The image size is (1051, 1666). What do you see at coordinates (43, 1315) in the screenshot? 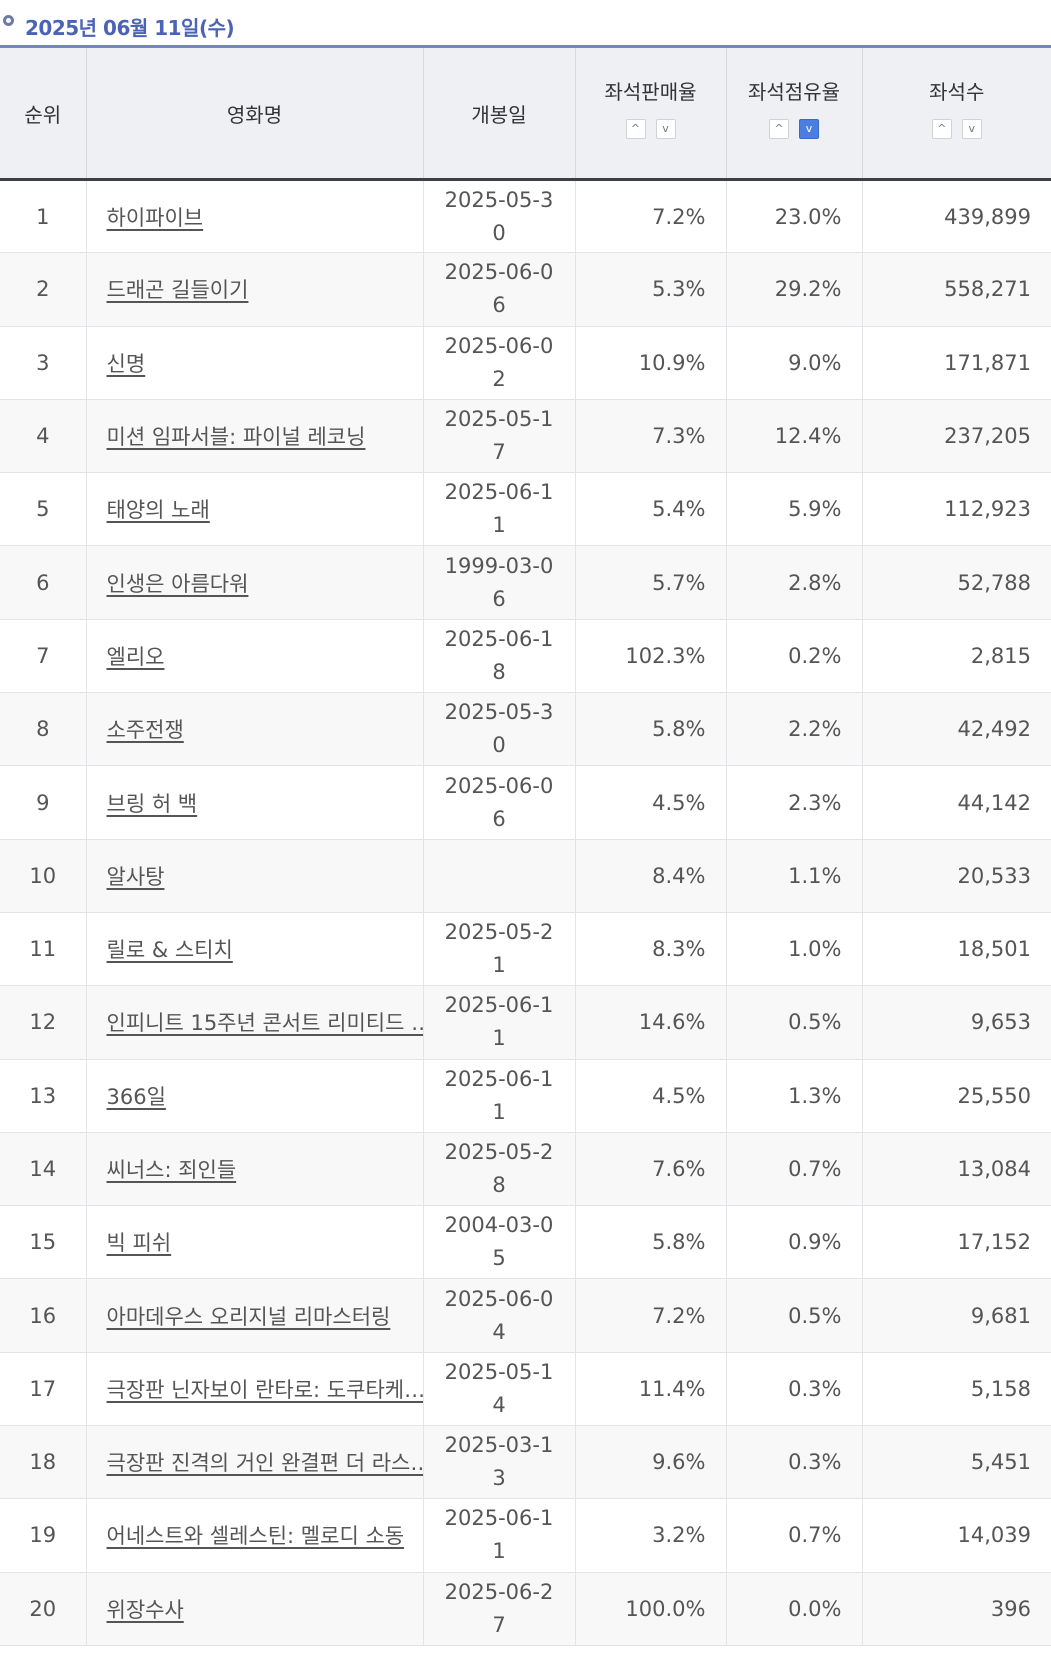
I see `rank-cell: 16` at bounding box center [43, 1315].